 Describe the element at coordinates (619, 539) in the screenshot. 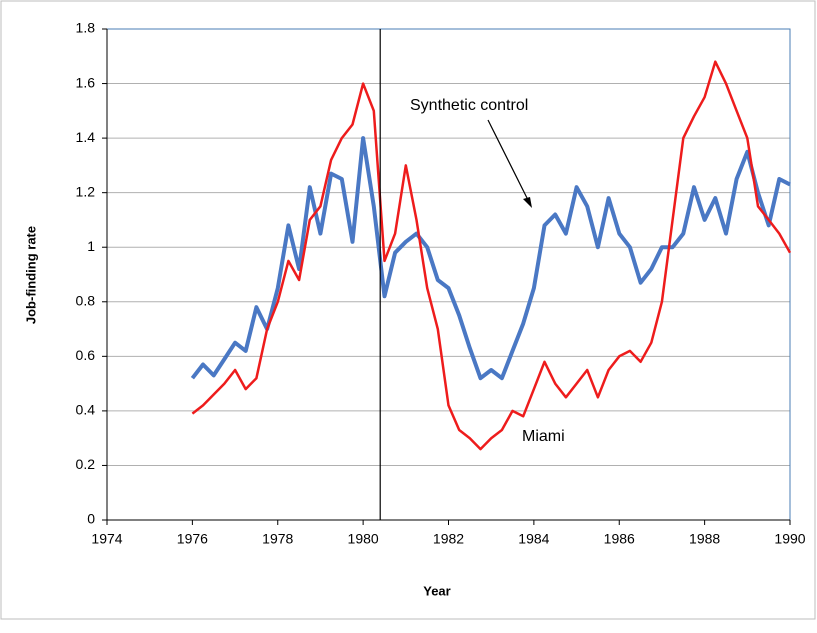

I see `x-tick-label: 1986` at that location.